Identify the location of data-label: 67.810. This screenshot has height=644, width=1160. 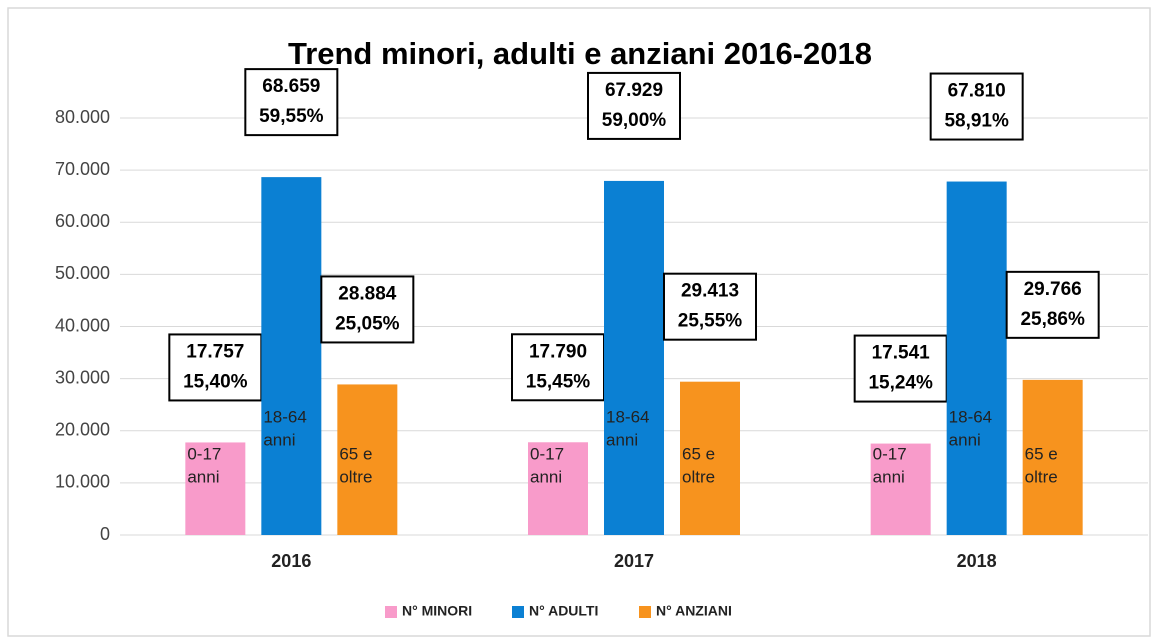
(977, 91).